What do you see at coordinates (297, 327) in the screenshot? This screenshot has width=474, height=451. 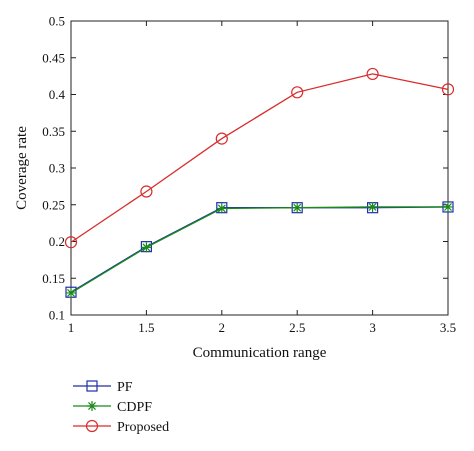 I see `x-tick-label: 2.5` at bounding box center [297, 327].